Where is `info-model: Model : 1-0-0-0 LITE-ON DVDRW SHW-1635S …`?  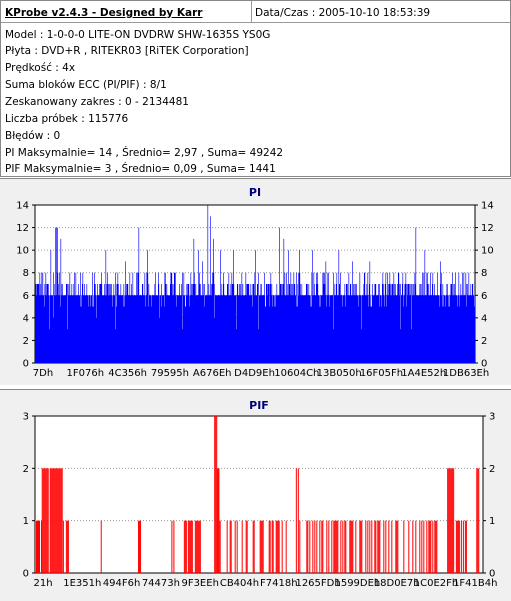 info-model: Model : 1-0-0-0 LITE-ON DVDRW SHW-1635S … is located at coordinates (138, 35).